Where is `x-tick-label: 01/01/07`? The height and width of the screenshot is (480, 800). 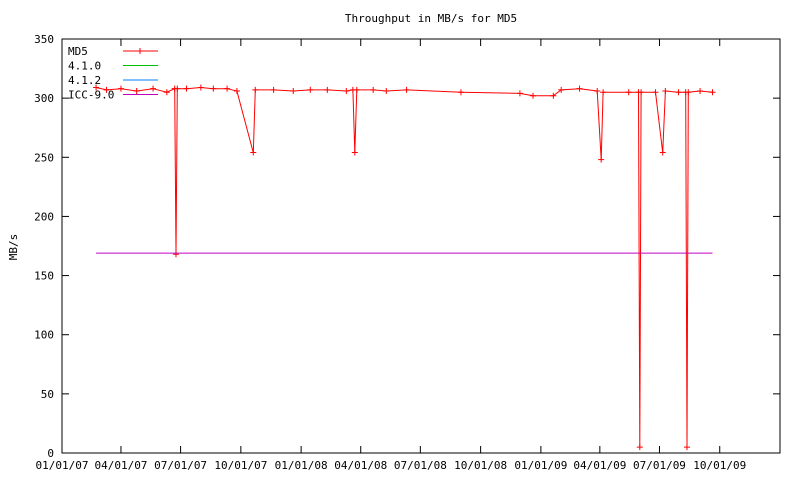
x-tick-label: 01/01/07 is located at coordinates (62, 465).